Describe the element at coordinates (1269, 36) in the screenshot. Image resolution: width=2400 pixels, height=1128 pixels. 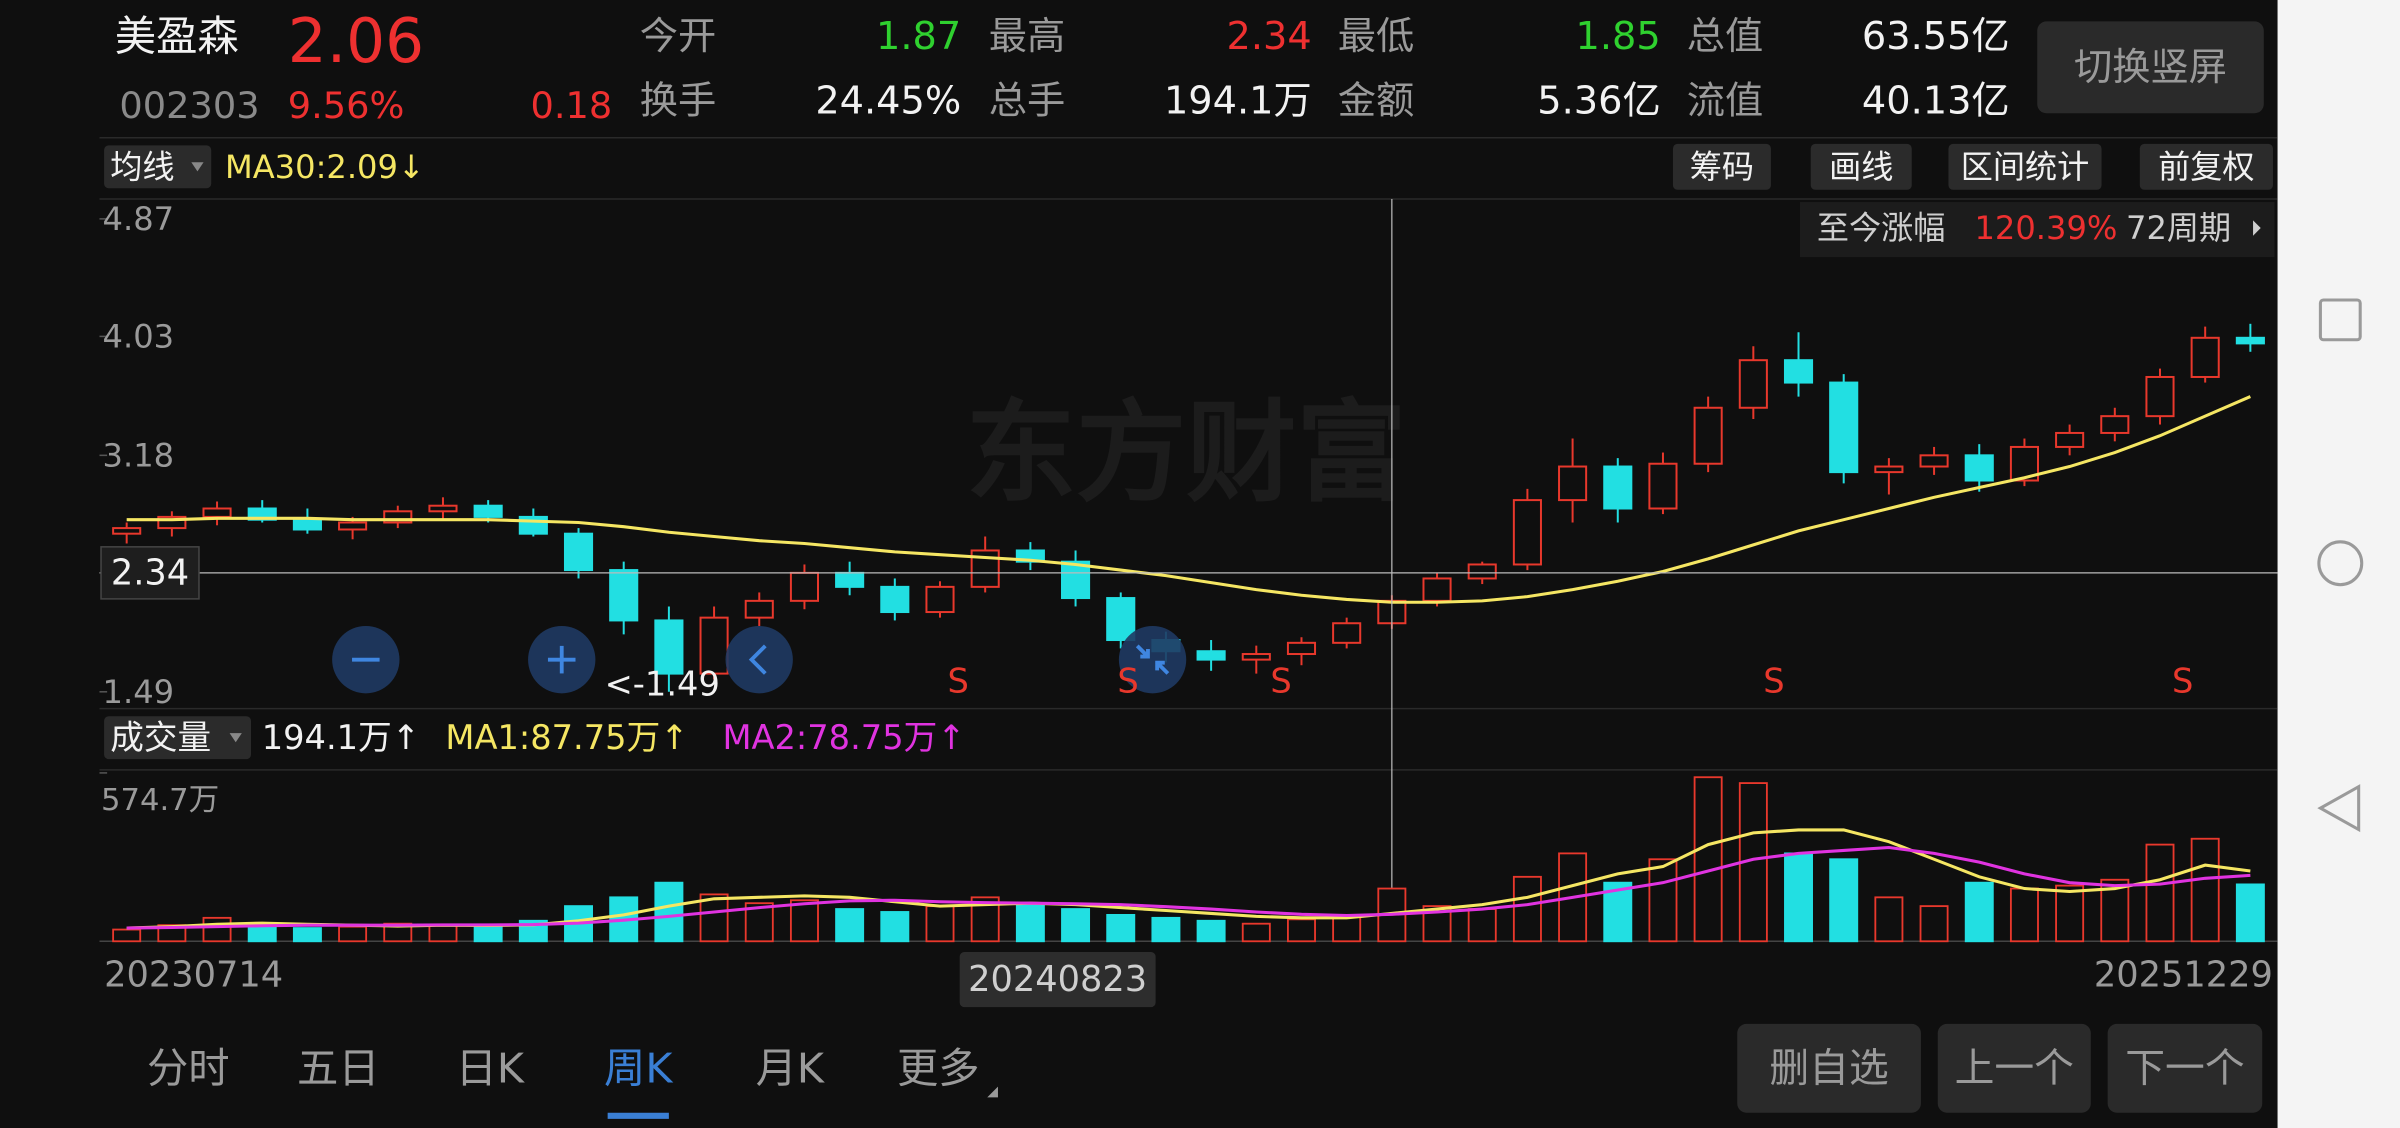
I see `stat-value: 2.34` at that location.